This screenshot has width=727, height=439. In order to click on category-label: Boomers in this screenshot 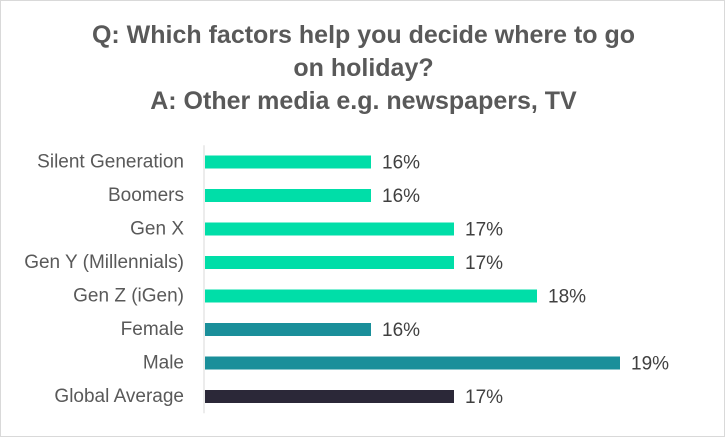, I will do `click(146, 195)`.